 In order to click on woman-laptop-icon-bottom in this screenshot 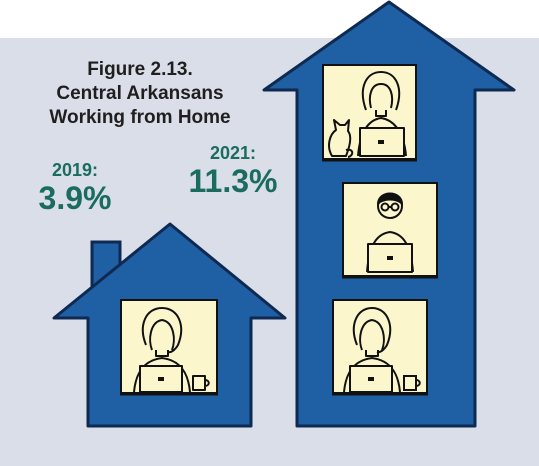, I will do `click(372, 350)`.